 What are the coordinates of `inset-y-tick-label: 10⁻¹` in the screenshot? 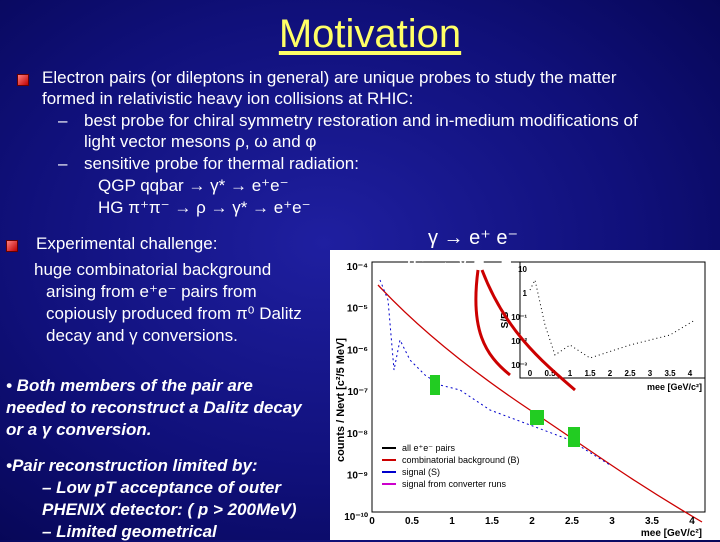 It's located at (519, 317).